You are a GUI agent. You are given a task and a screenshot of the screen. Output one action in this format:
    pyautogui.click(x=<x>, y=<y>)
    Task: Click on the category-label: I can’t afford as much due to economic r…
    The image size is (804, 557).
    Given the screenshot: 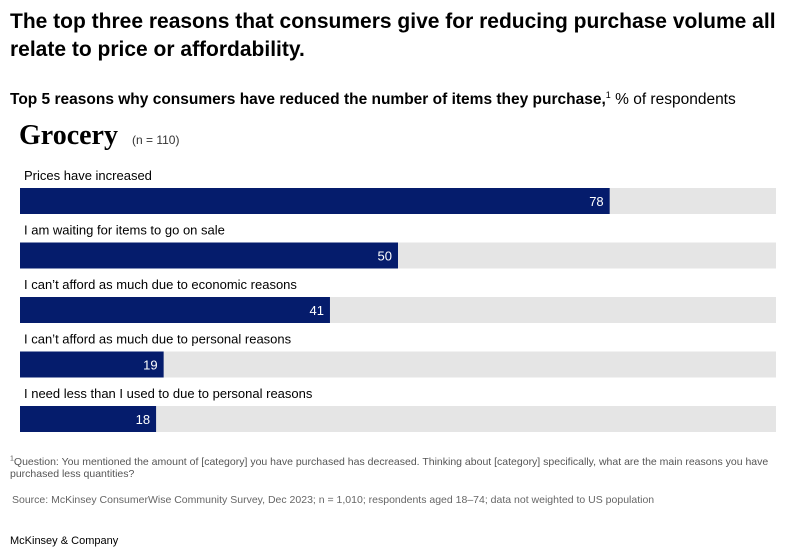 What is the action you would take?
    pyautogui.click(x=160, y=284)
    